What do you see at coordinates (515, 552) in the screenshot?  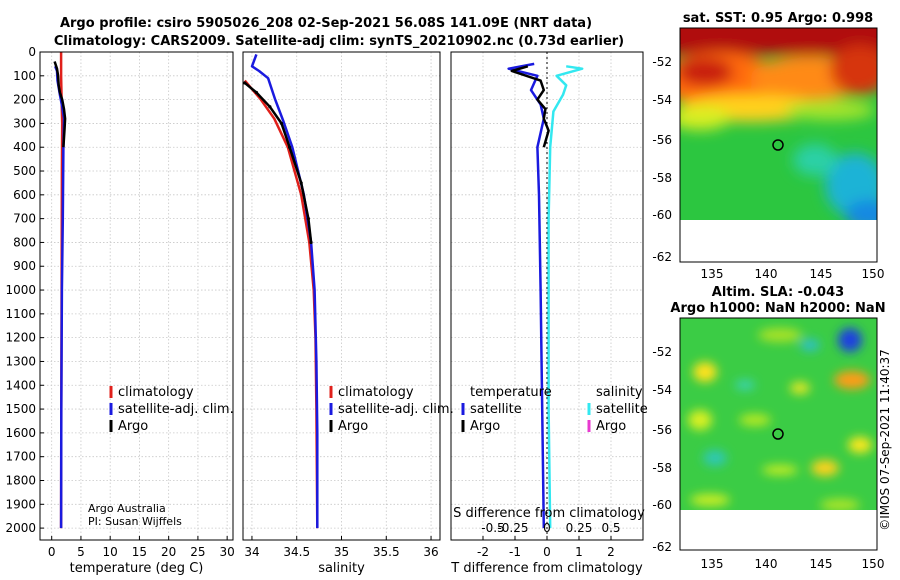 I see `x-tick-label: -1` at bounding box center [515, 552].